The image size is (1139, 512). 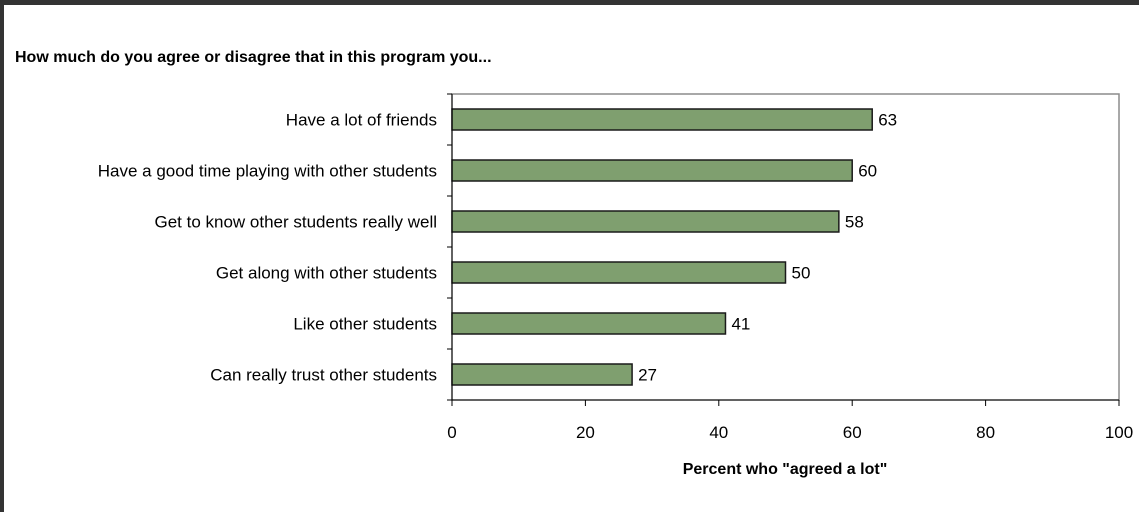 I want to click on category-label: Have a lot of friends, so click(x=361, y=120).